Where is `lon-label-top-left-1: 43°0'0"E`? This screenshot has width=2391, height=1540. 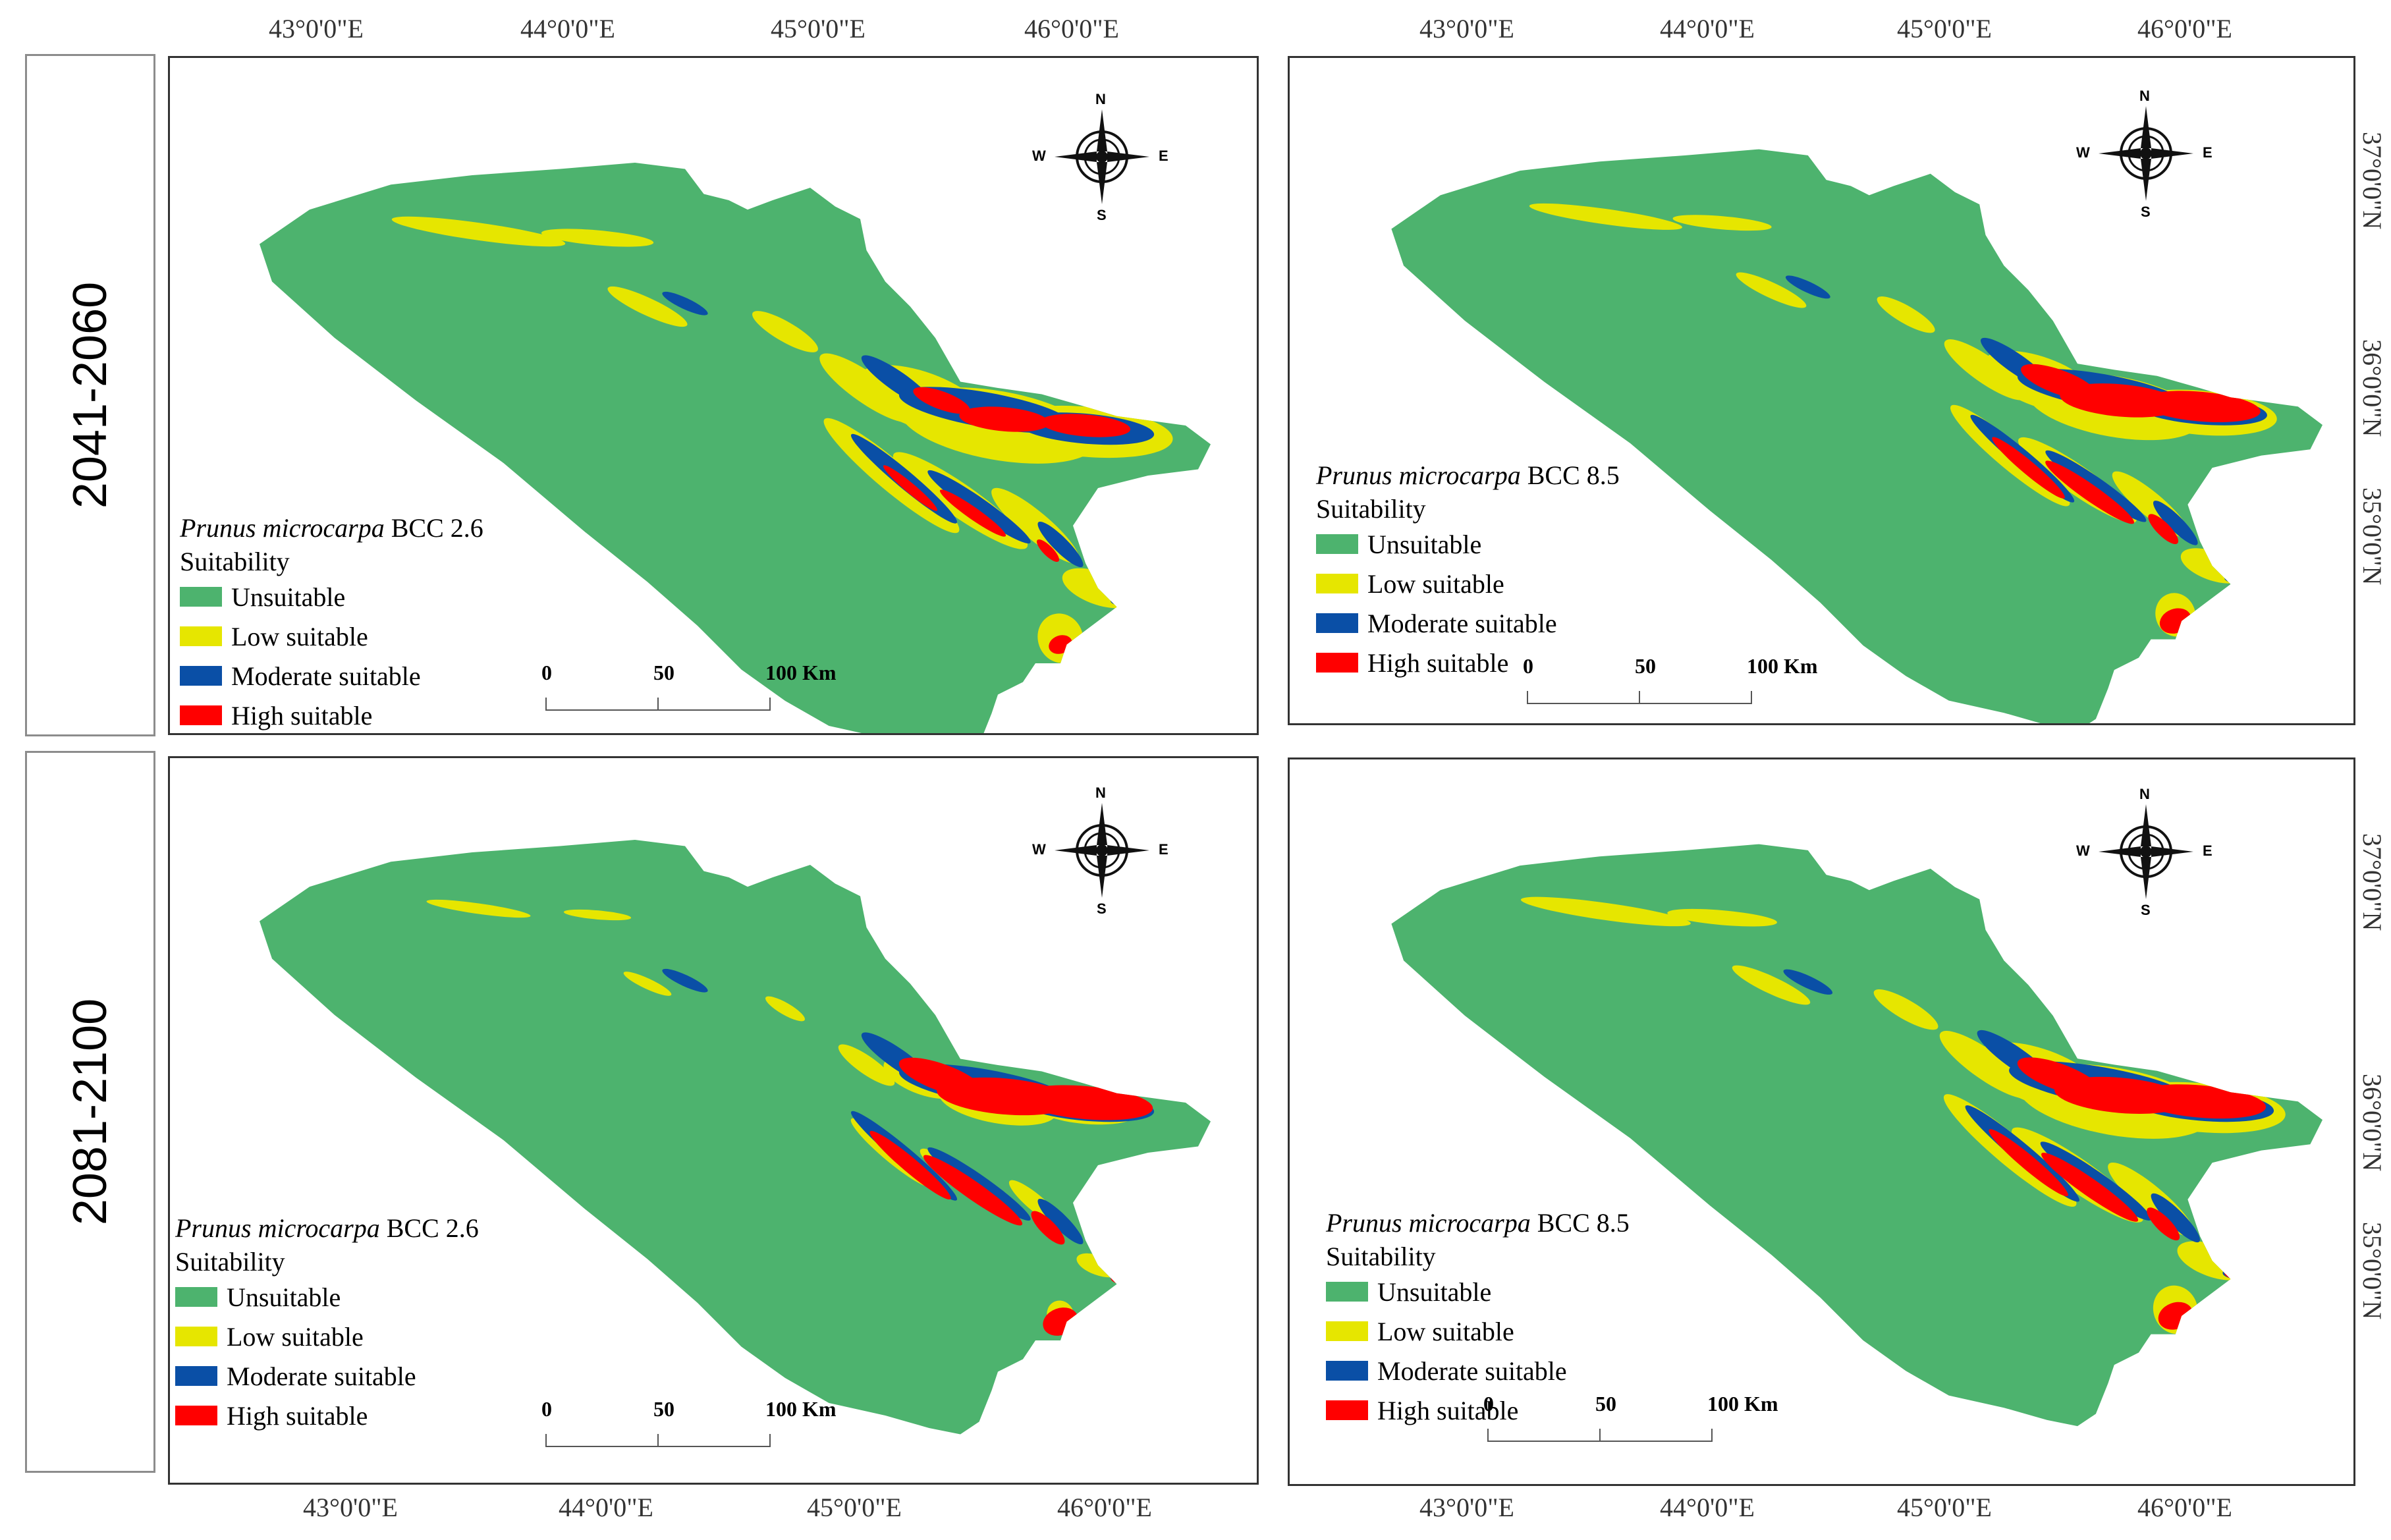
lon-label-top-left-1: 43°0'0"E is located at coordinates (316, 28).